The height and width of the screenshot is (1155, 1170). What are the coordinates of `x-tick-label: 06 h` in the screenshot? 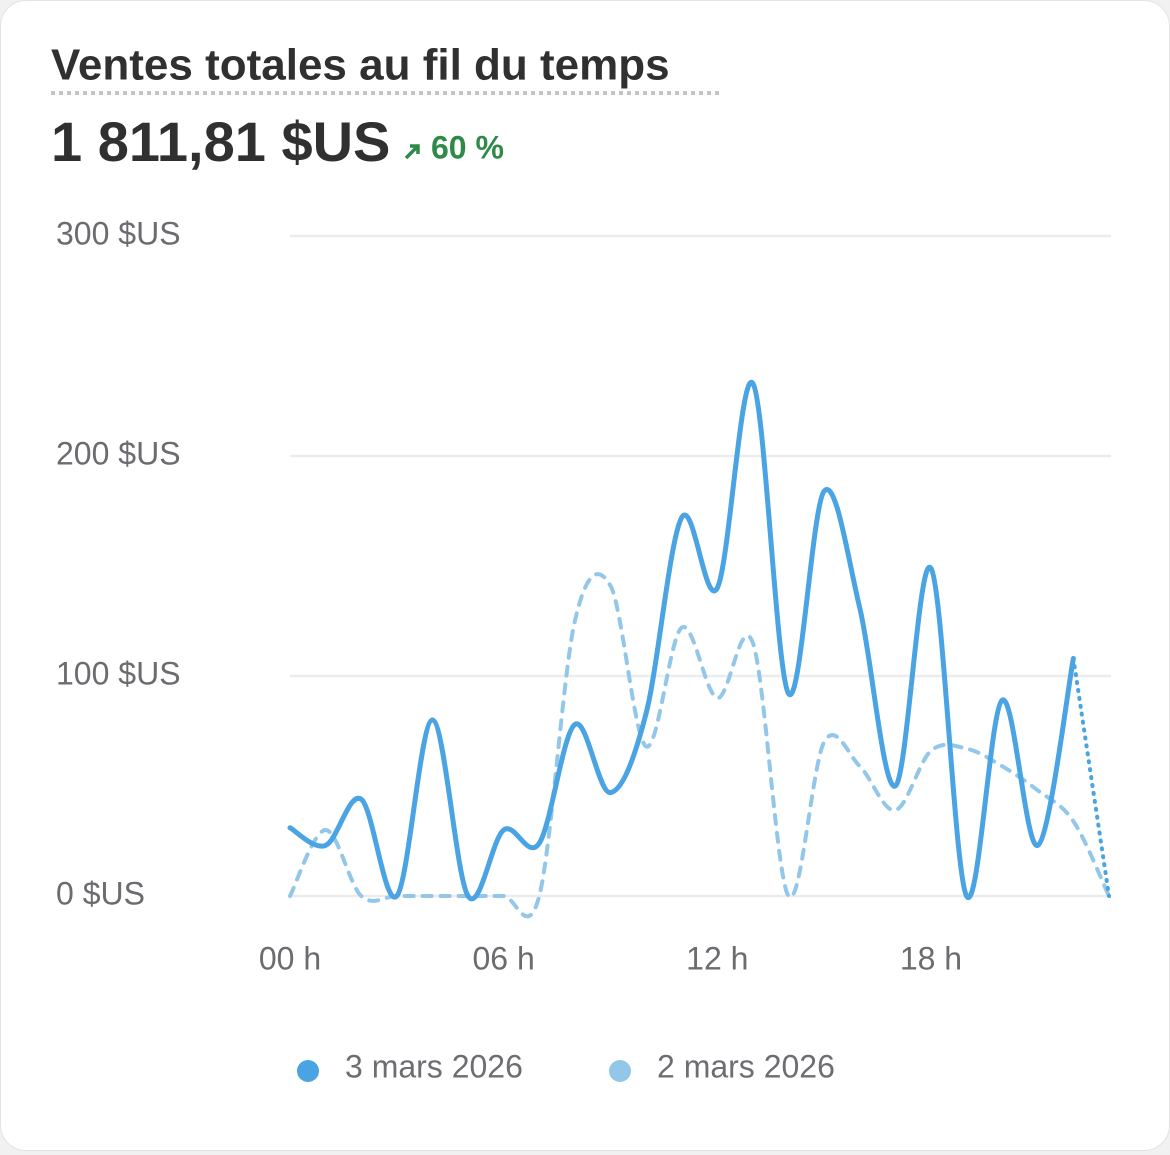 It's located at (504, 958).